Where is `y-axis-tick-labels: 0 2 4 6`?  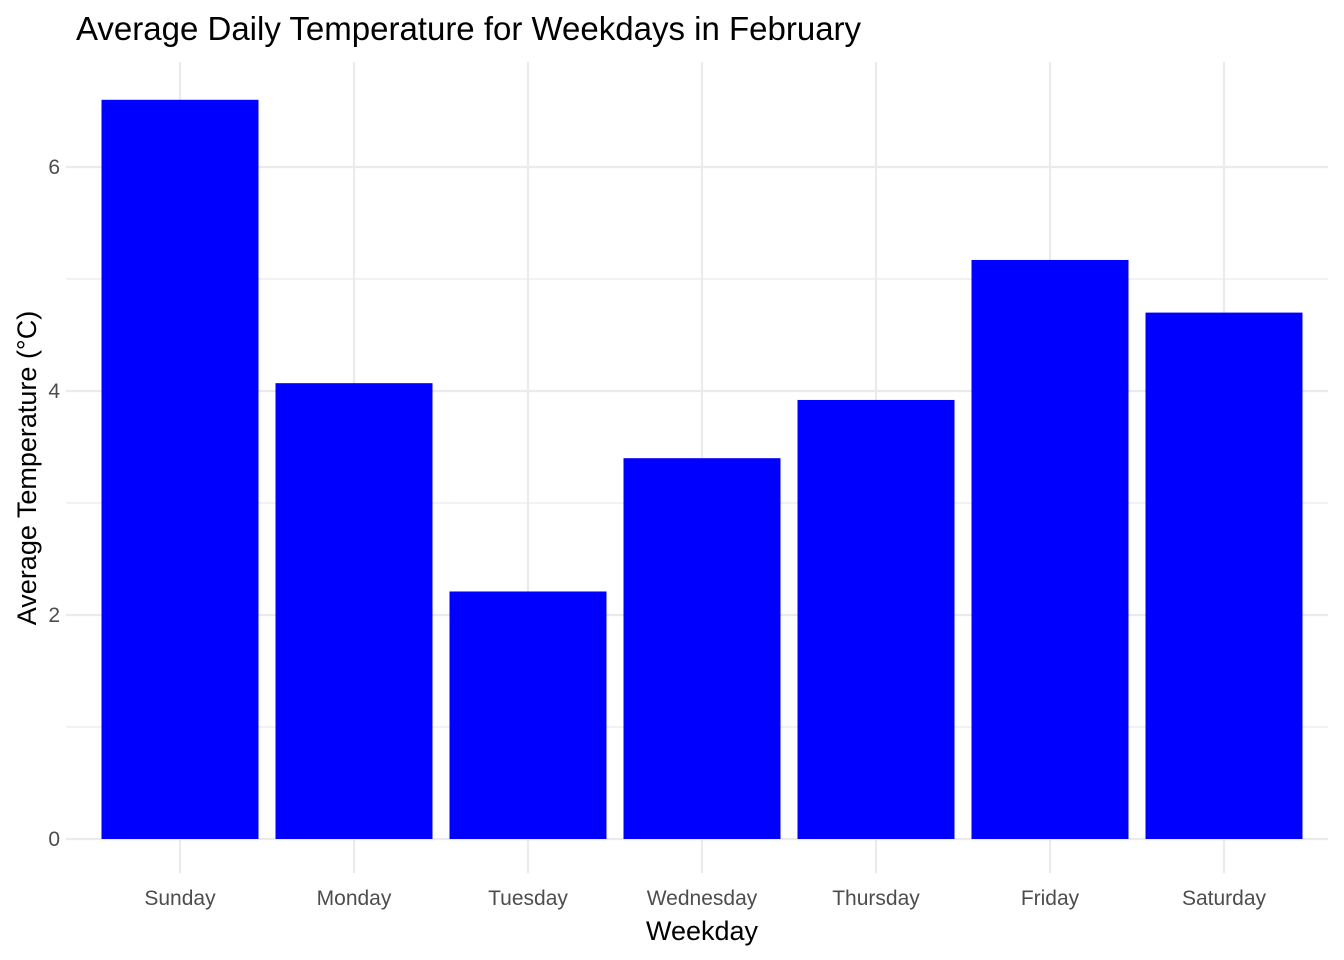
y-axis-tick-labels: 0 2 4 6 is located at coordinates (54, 503).